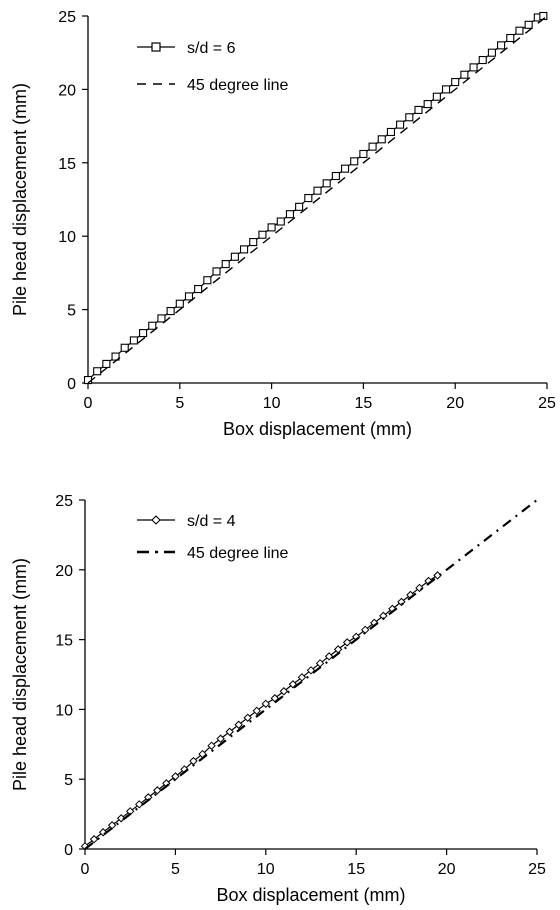 The width and height of the screenshot is (560, 910). Describe the element at coordinates (211, 48) in the screenshot. I see `legend-label: s/d = 6` at that location.